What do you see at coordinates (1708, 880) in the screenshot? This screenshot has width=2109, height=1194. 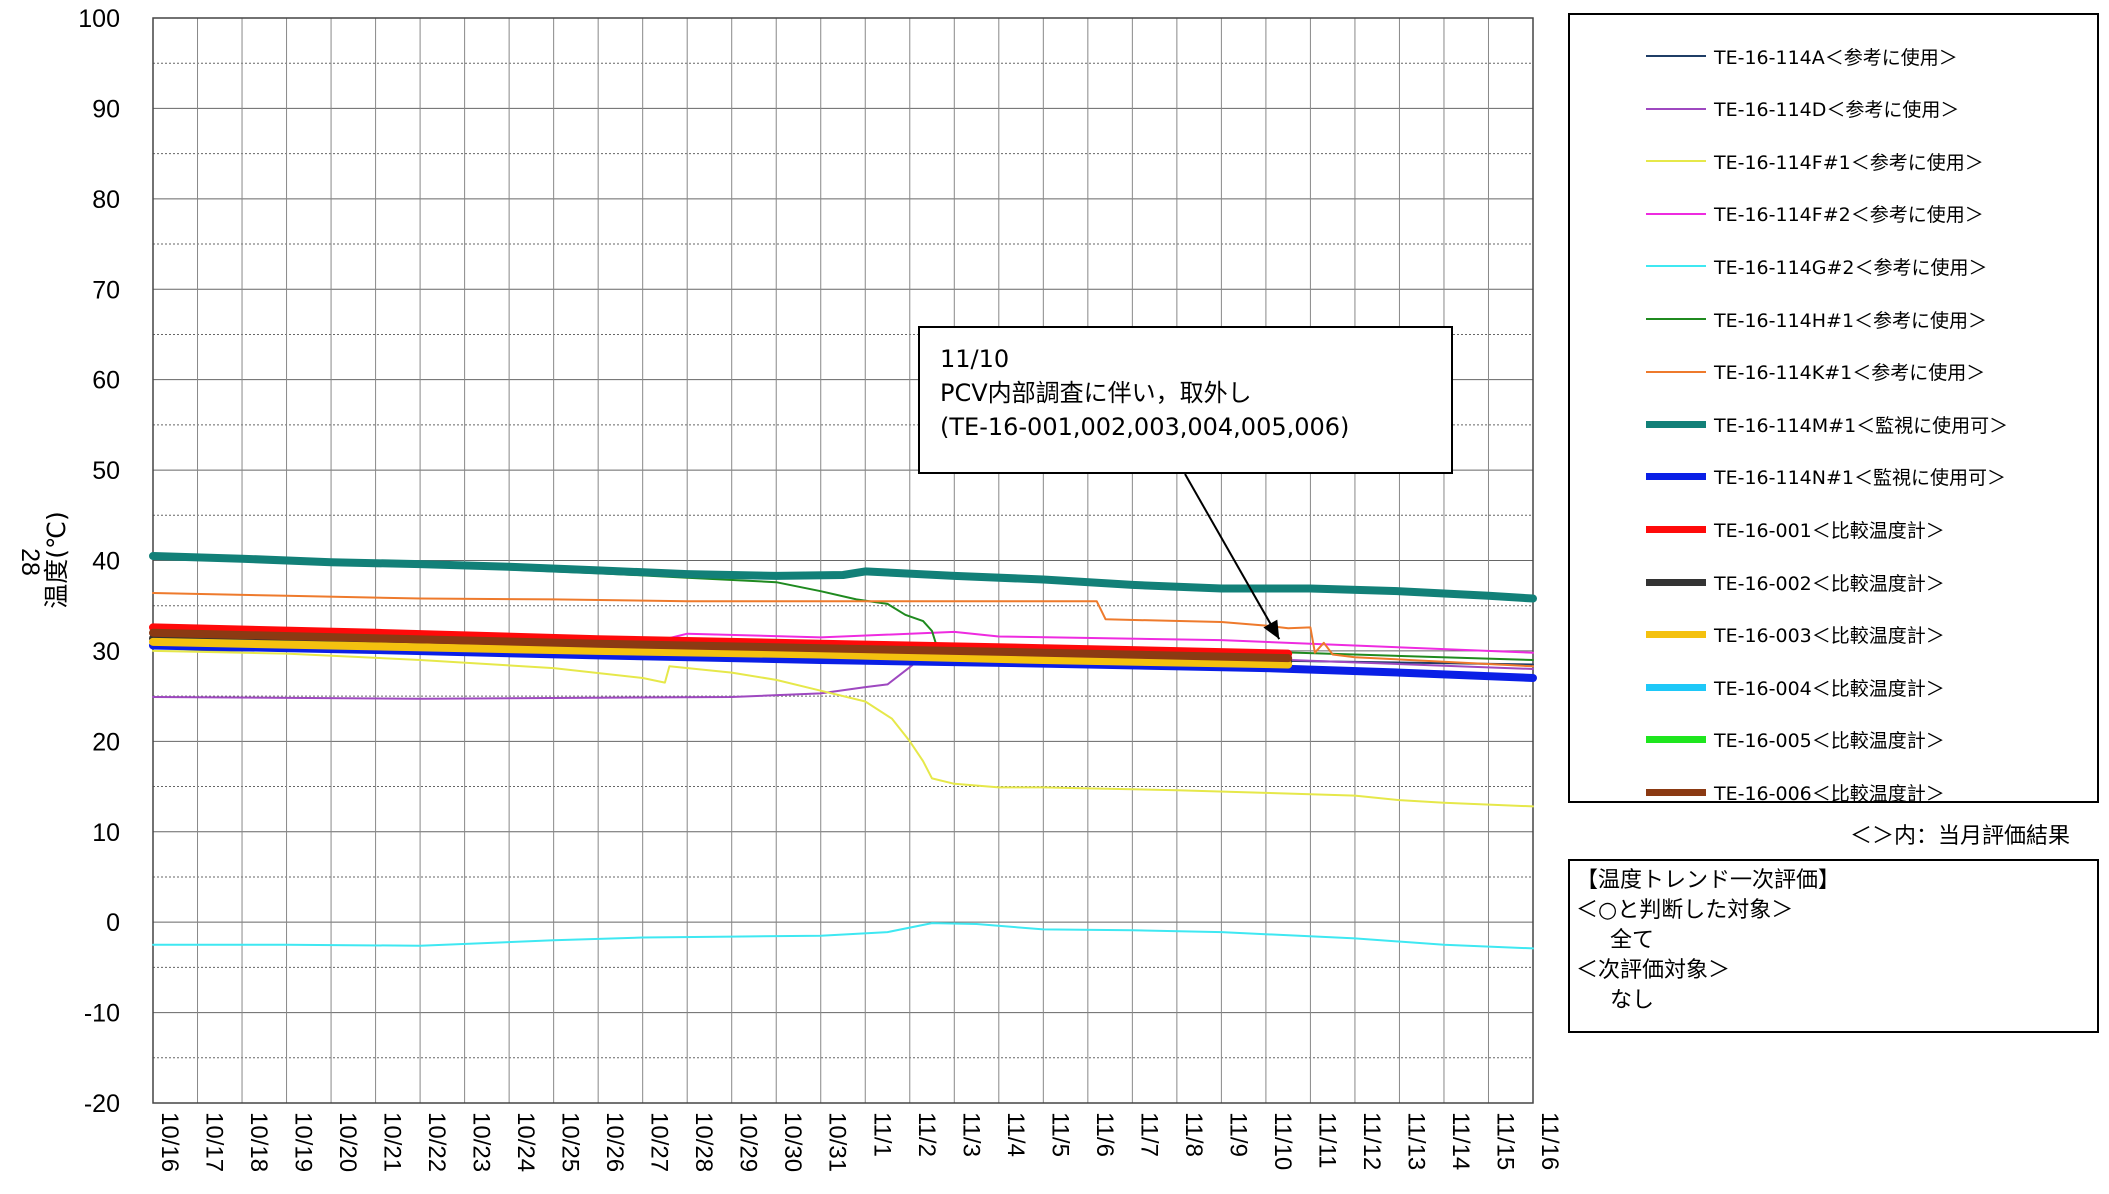 I see `evaluation-title: 【温度トレンド一次評価】` at bounding box center [1708, 880].